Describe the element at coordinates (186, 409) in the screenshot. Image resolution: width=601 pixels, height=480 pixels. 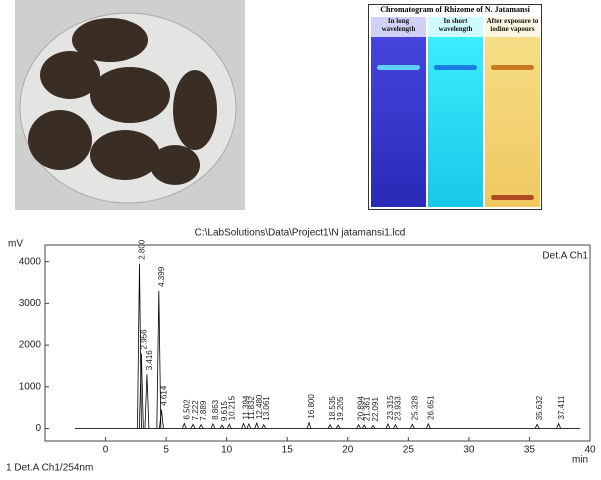
I see `peak-label: 6.502` at that location.